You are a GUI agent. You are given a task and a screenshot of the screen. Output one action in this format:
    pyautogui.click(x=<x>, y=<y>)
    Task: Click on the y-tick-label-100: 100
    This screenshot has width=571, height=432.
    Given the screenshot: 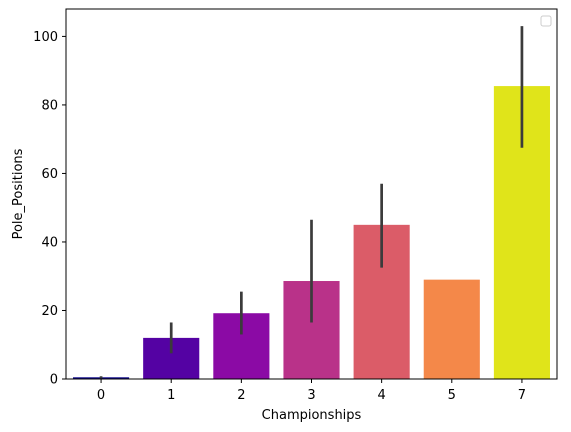 What is the action you would take?
    pyautogui.click(x=45, y=37)
    